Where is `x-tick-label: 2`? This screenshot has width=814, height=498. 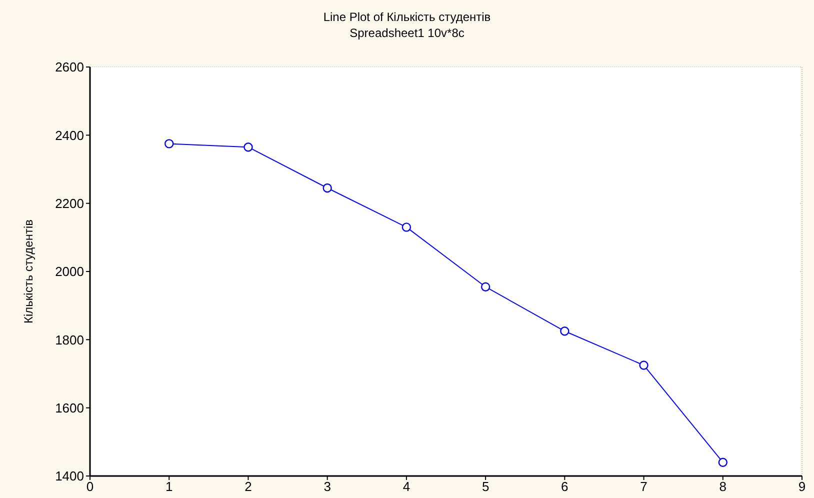 x-tick-label: 2 is located at coordinates (248, 486).